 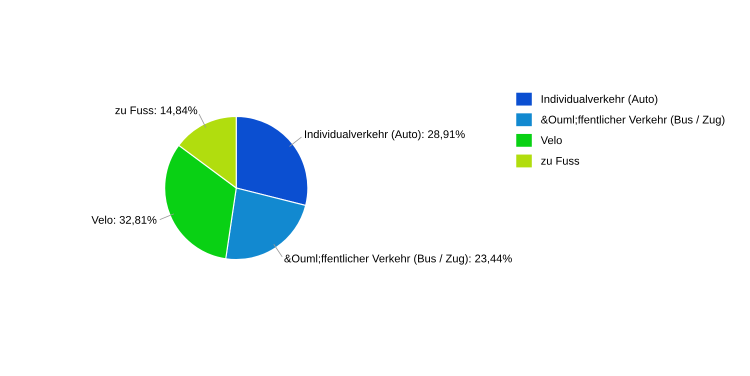 I want to click on data-label: Velo: 32,81%, so click(x=123, y=221).